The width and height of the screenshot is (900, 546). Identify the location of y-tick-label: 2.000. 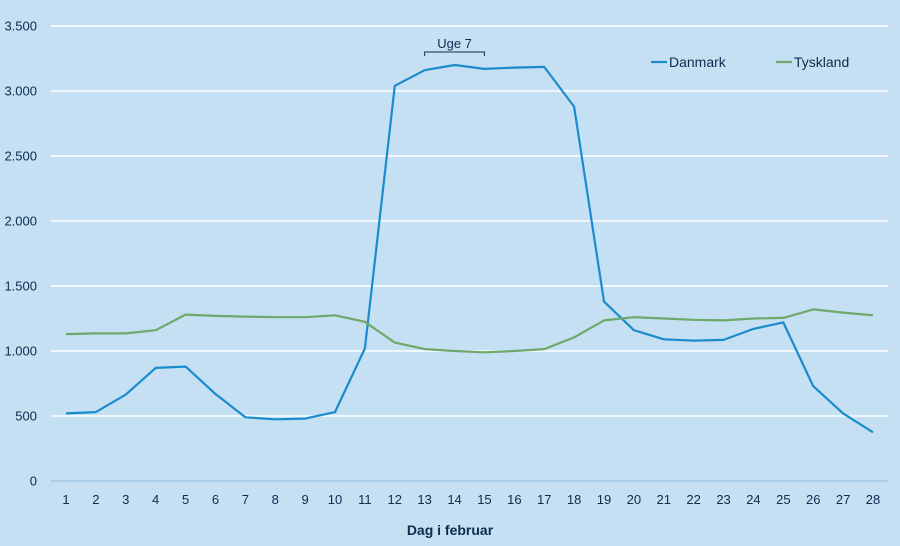
(20, 221).